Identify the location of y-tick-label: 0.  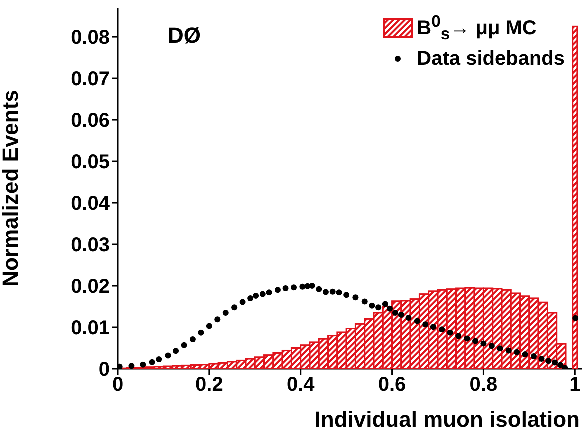
(104, 370).